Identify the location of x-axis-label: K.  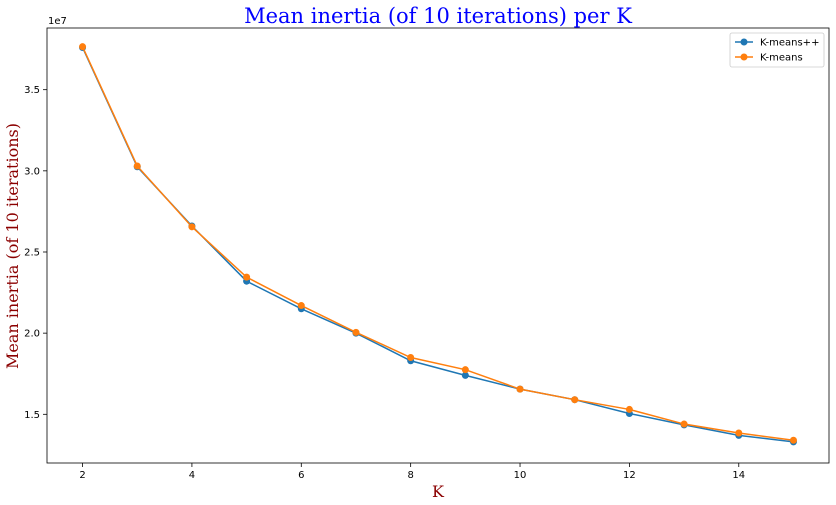
(438, 491).